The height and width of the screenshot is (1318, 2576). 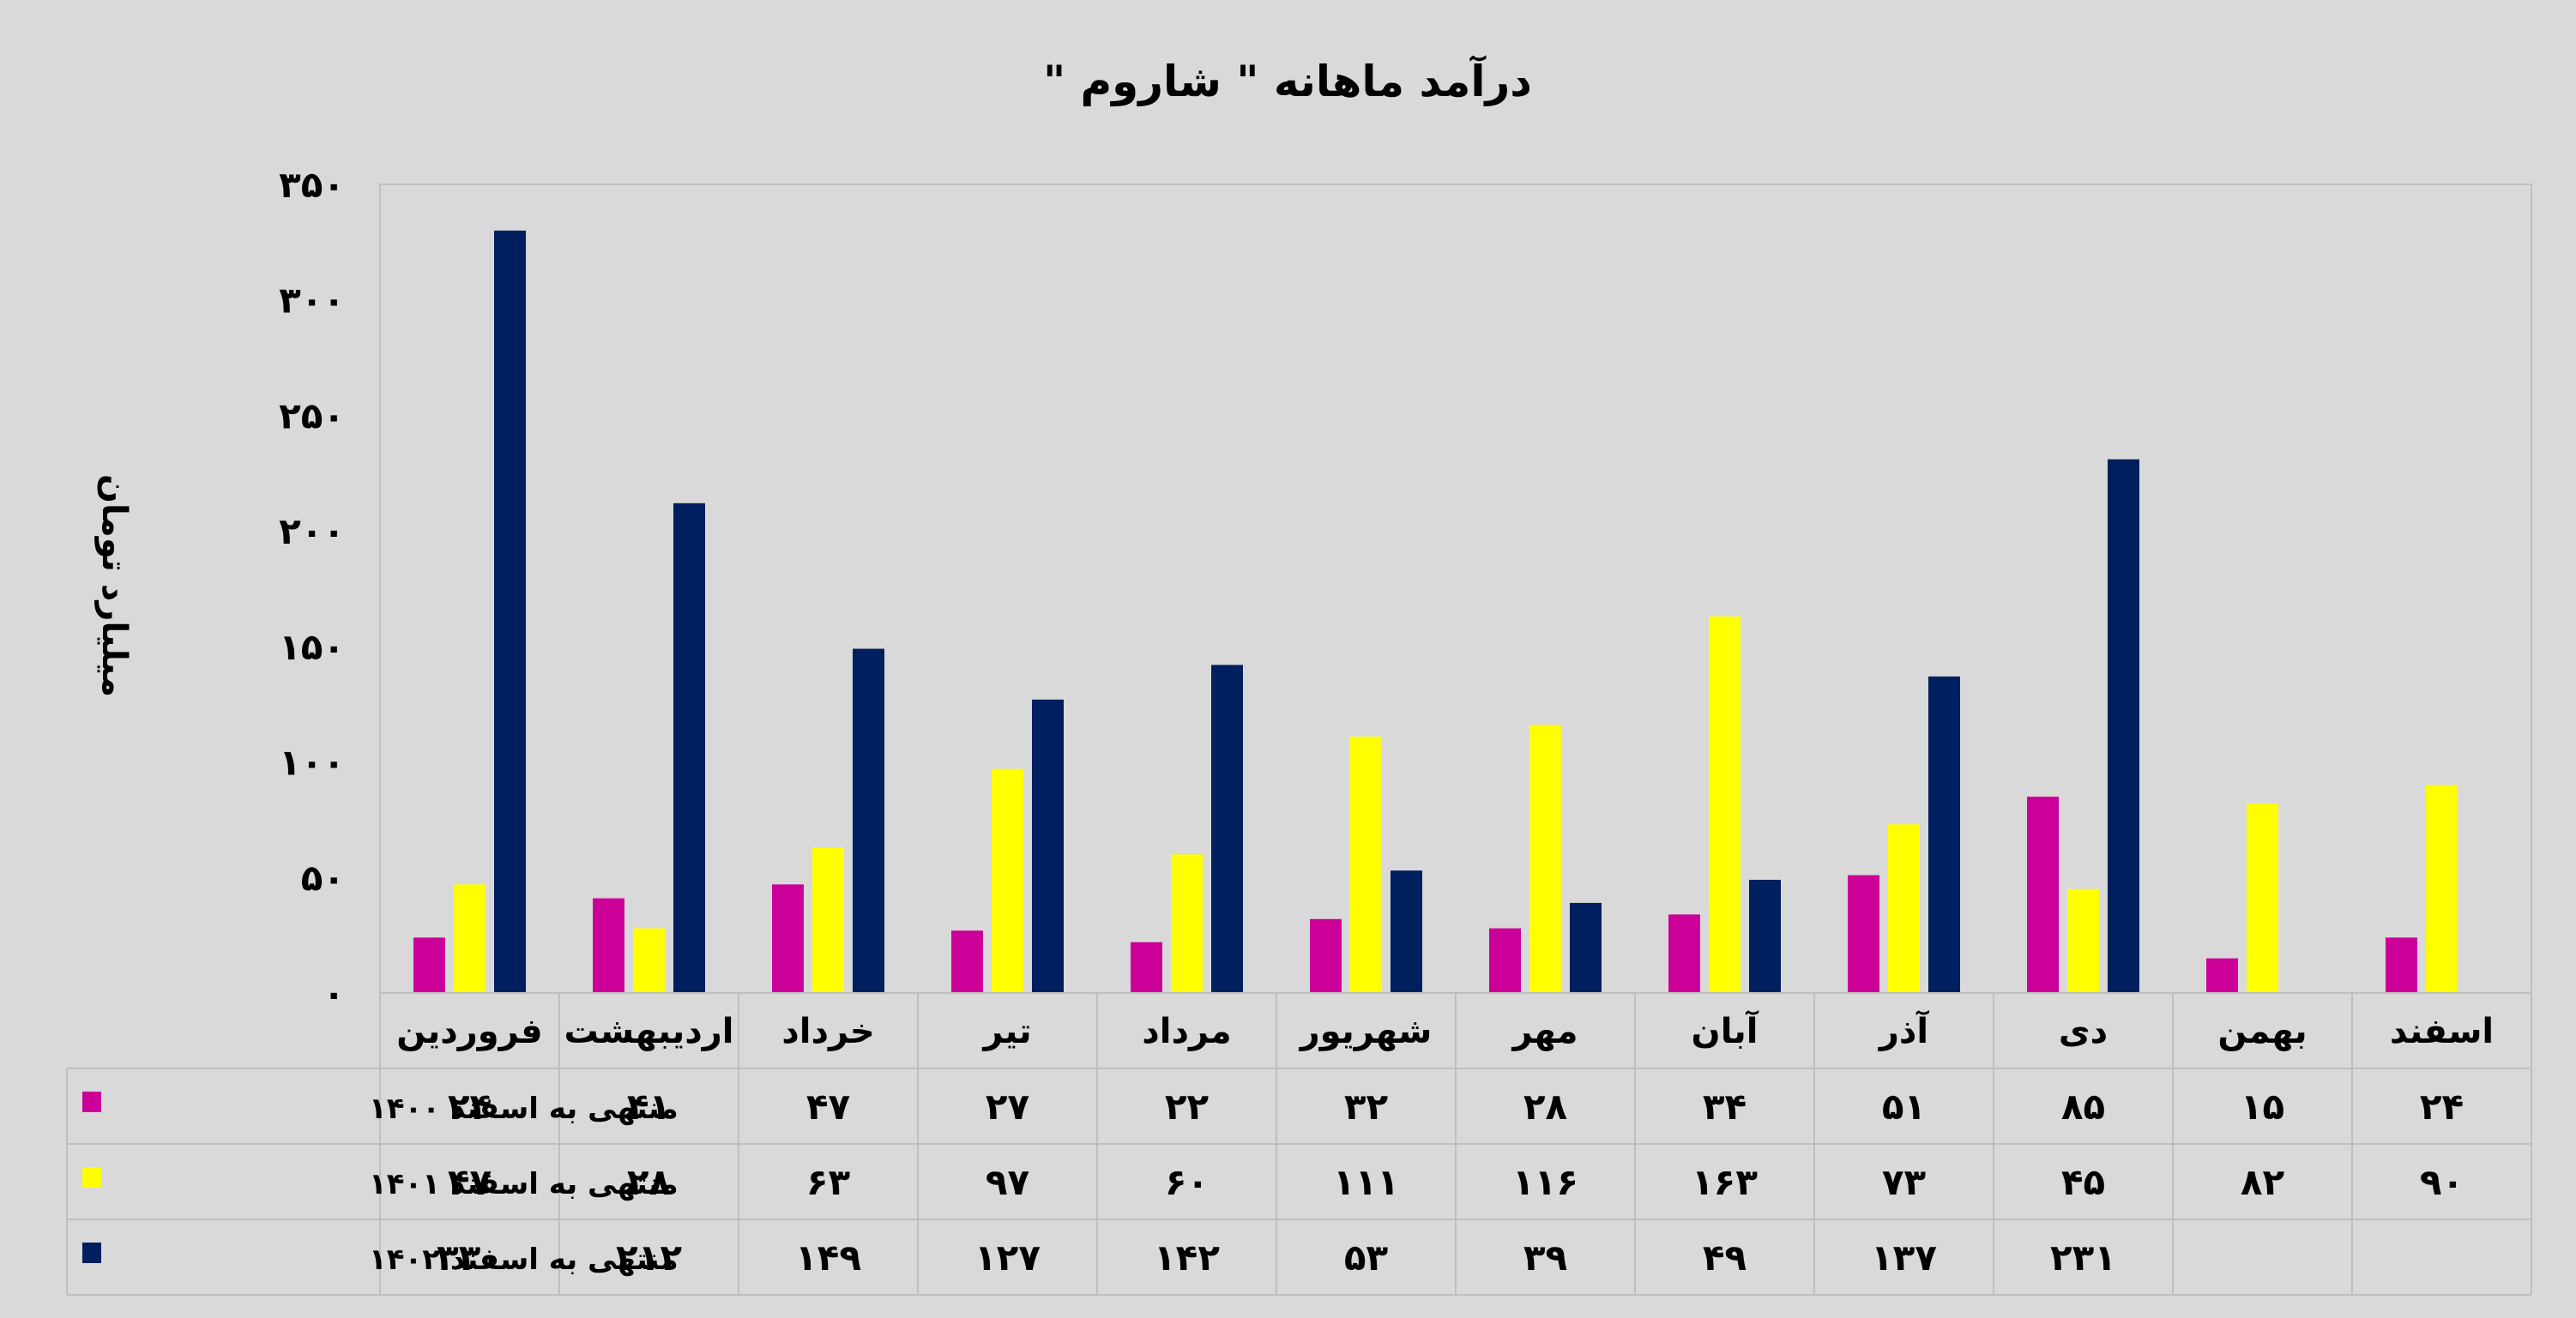 What do you see at coordinates (649, 1258) in the screenshot?
I see `data-label: ۲۱۲` at bounding box center [649, 1258].